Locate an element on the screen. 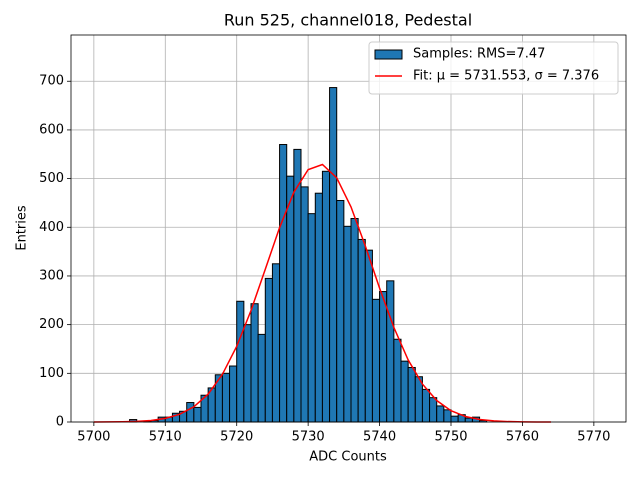 This screenshot has width=640, height=480. x-tick-label: 5730 is located at coordinates (308, 437).